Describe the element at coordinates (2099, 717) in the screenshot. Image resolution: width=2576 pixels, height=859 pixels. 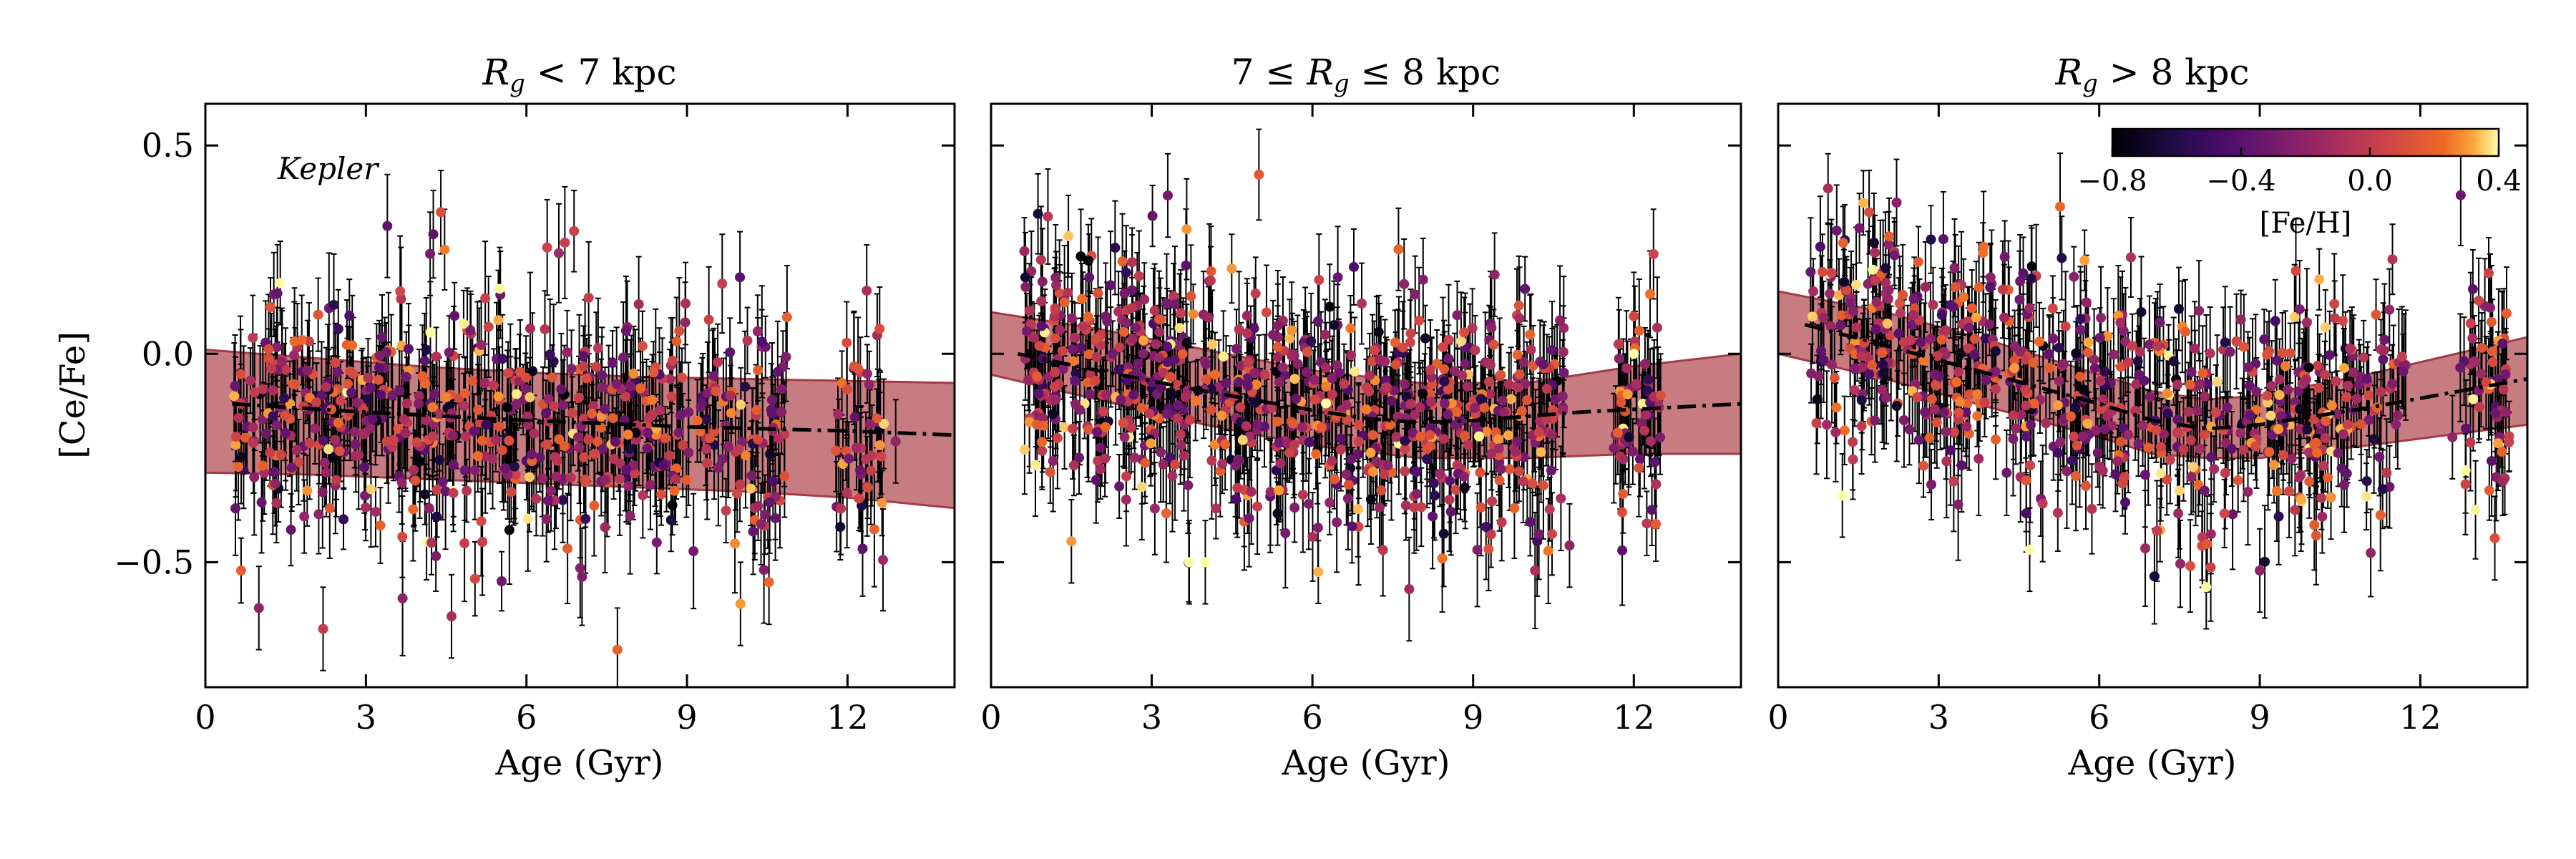
I see `x-tick-label: 6` at that location.